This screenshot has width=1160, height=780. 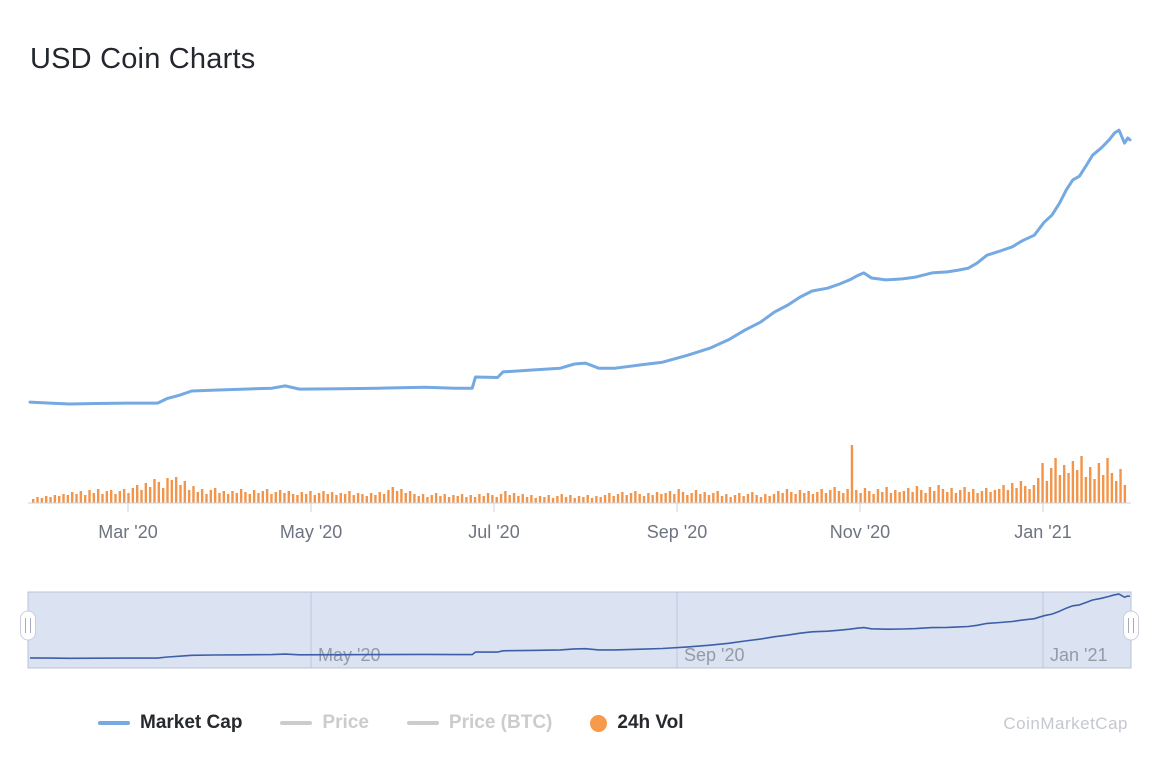 I want to click on legend-item-price: Price, so click(x=324, y=723).